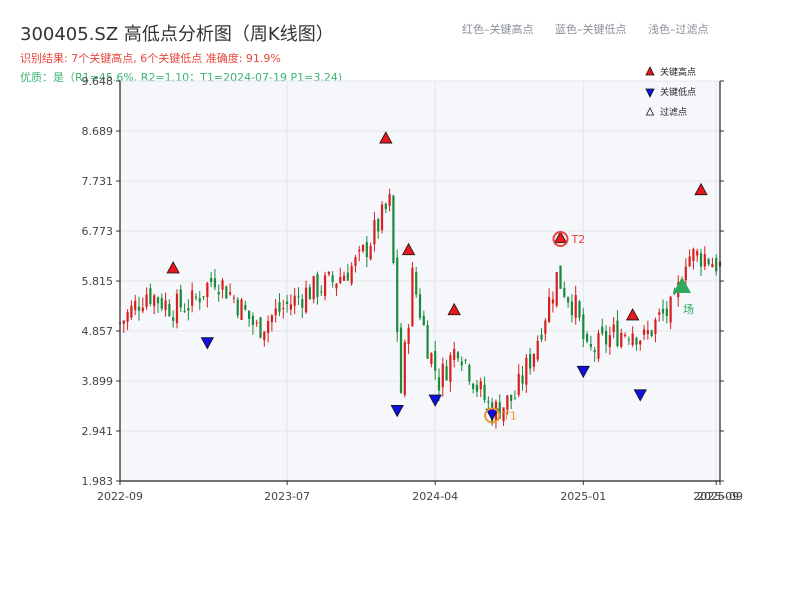  What do you see at coordinates (594, 29) in the screenshot?
I see `top-color-legend: 红色–关键高点 蓝色–关键低点 浅色–过滤点` at bounding box center [594, 29].